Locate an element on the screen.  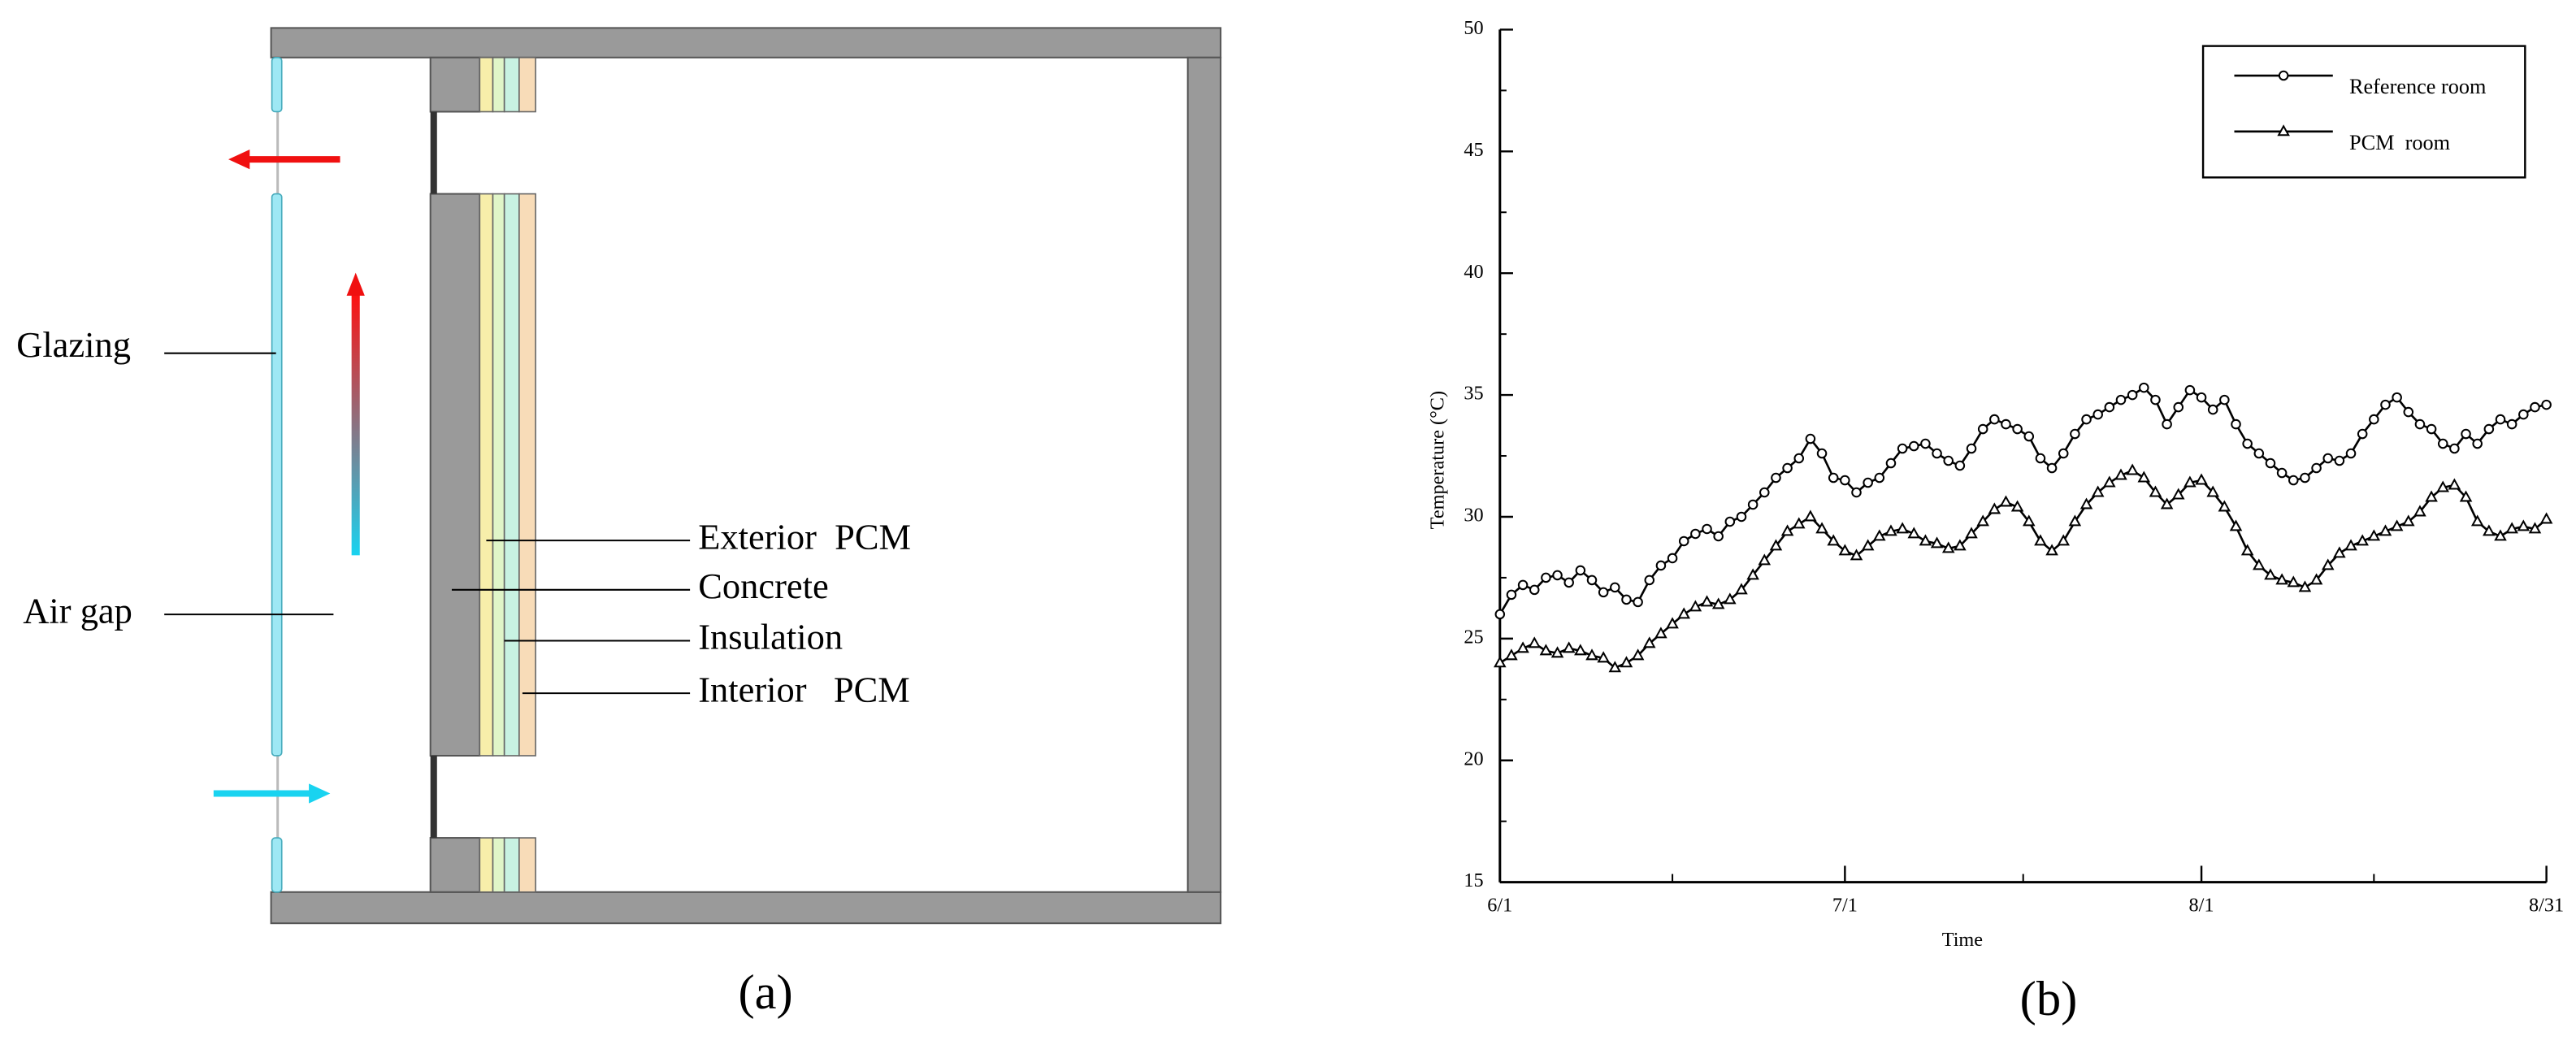
label-concrete: Concrete is located at coordinates (763, 586).